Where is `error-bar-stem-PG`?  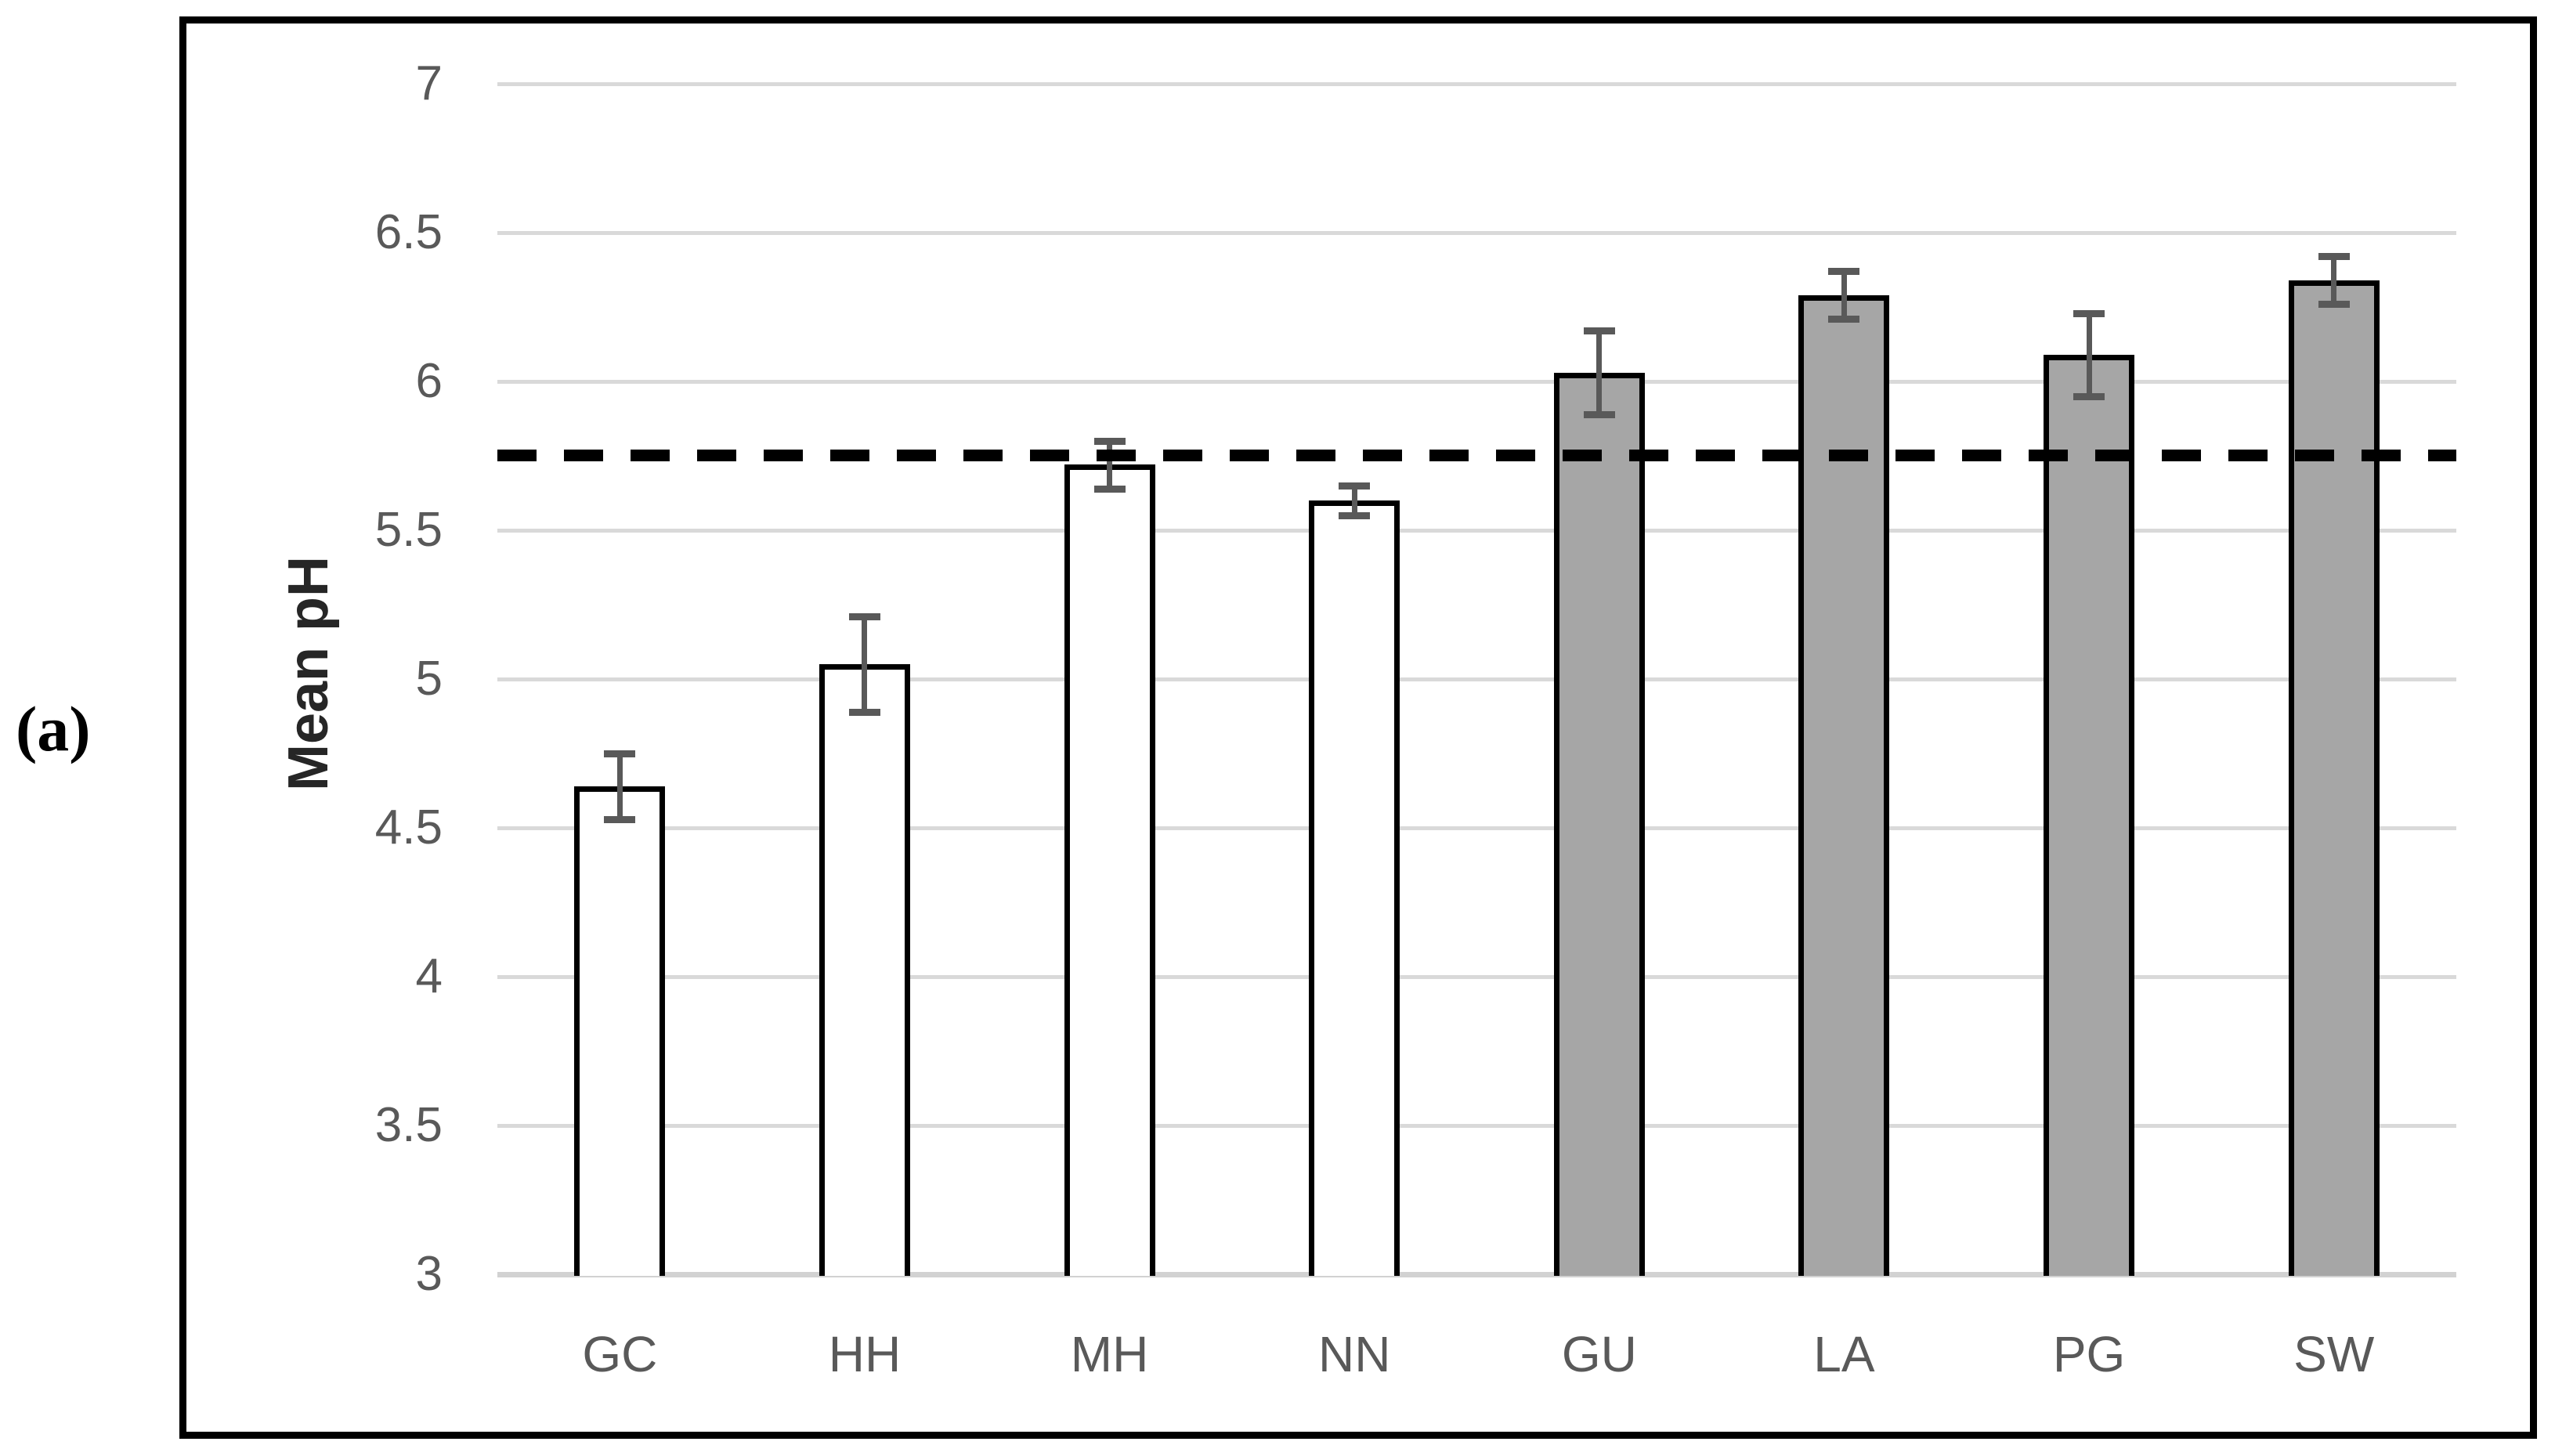
error-bar-stem-PG is located at coordinates (2089, 354).